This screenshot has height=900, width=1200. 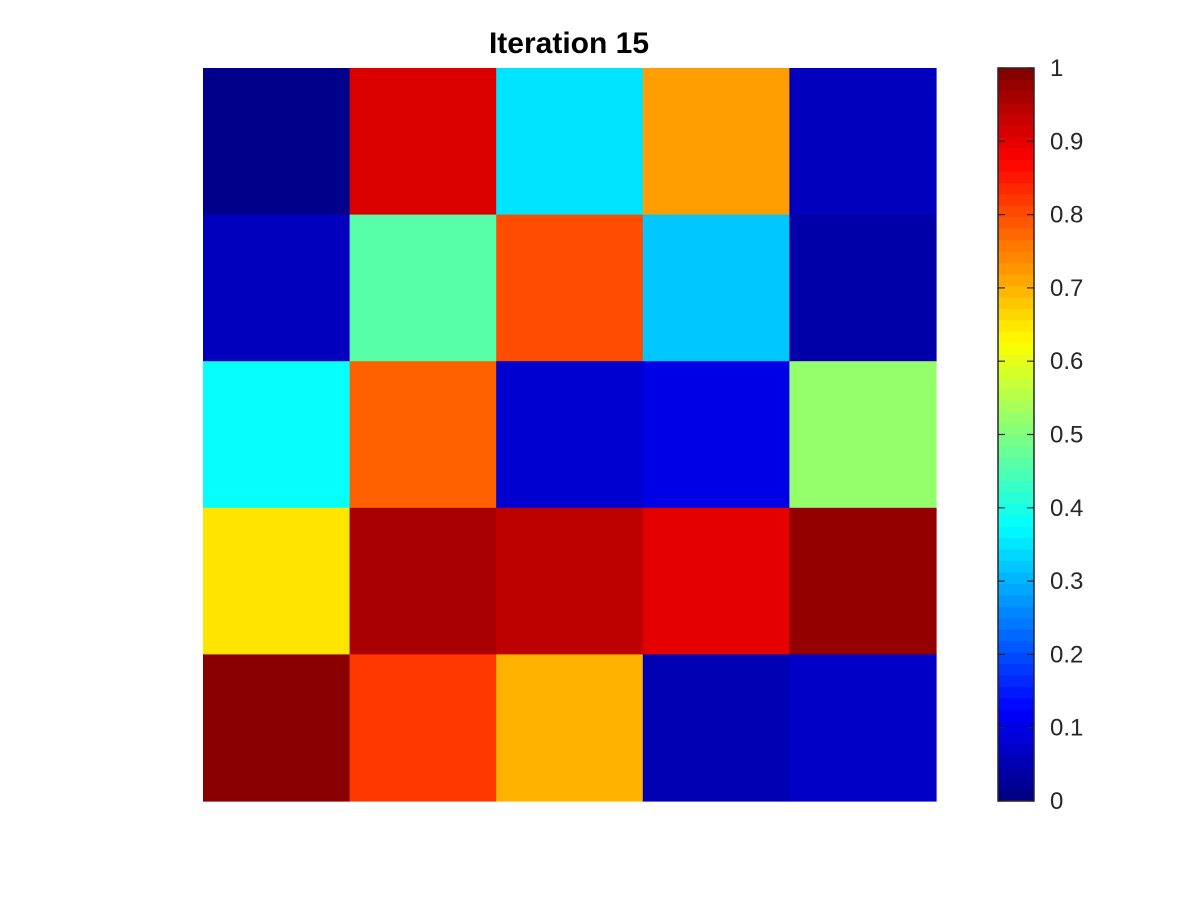 I want to click on colorbar-tick-label: 0.4, so click(x=1066, y=508).